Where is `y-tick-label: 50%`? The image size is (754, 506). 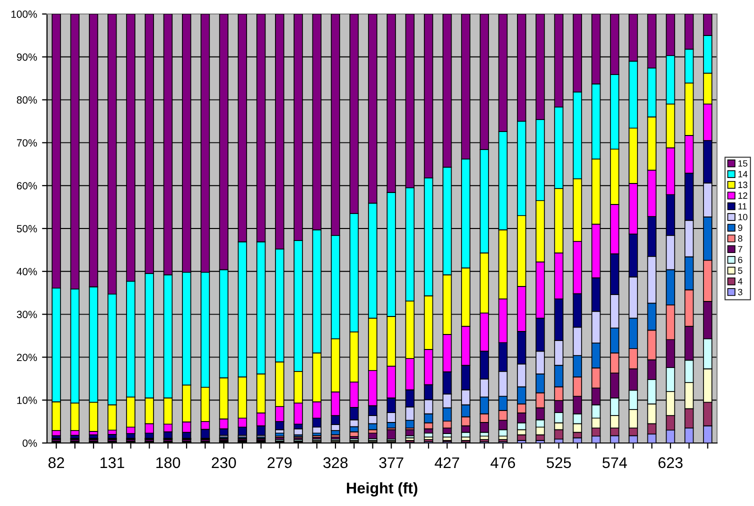 y-tick-label: 50% is located at coordinates (26, 228).